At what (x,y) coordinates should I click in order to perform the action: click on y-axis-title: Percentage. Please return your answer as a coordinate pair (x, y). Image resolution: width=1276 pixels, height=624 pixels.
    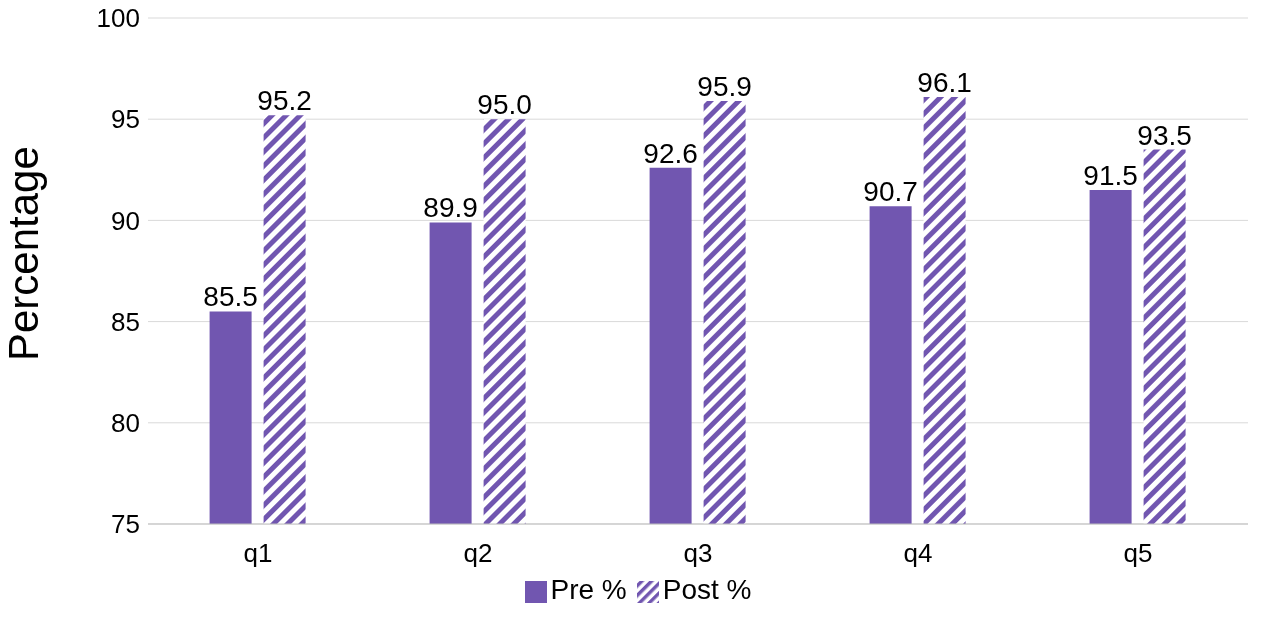
    Looking at the image, I should click on (23, 253).